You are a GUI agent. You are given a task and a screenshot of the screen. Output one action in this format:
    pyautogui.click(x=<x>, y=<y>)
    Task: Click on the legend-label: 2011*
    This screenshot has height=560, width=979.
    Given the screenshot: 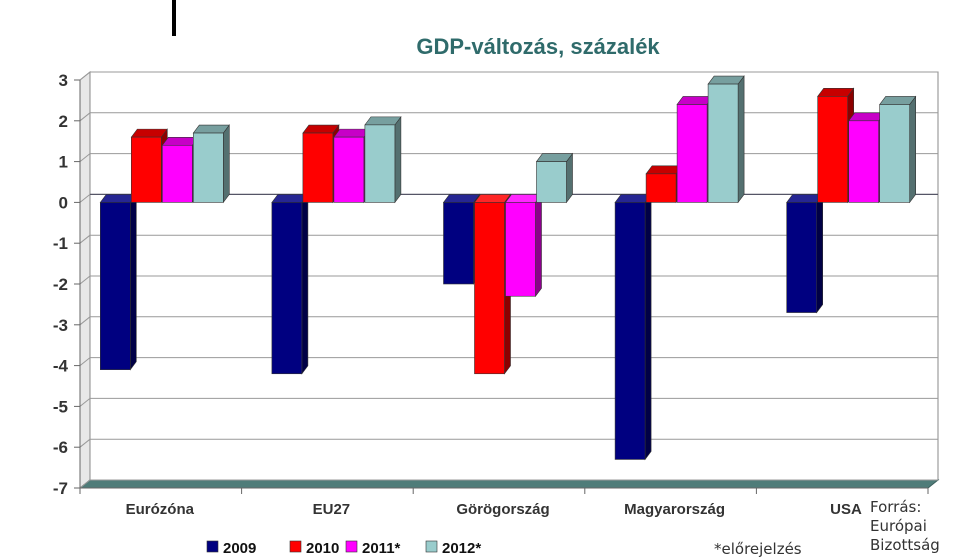 What is the action you would take?
    pyautogui.click(x=381, y=548)
    